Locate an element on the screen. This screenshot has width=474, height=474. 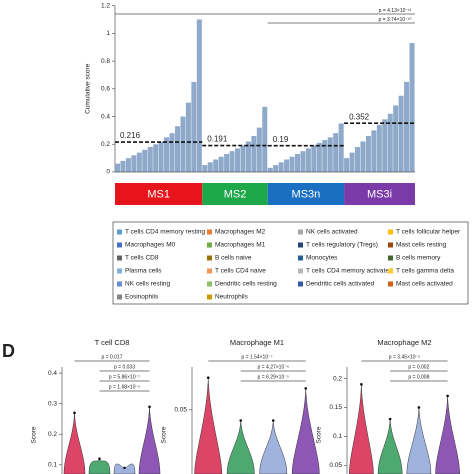
comparison-label: p = 4.27×10⁻⁶ is located at coordinates (273, 367).